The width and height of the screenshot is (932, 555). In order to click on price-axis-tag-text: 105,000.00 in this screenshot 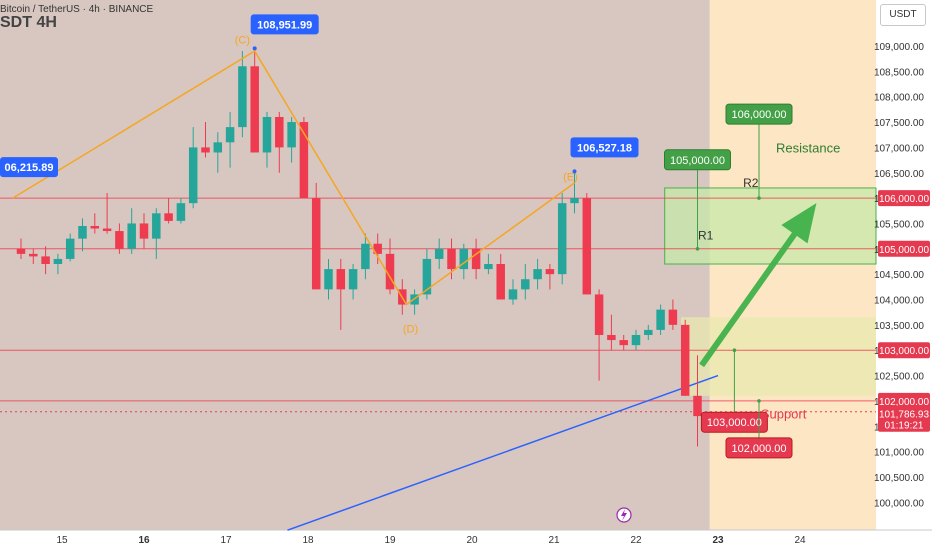, I will do `click(904, 250)`.